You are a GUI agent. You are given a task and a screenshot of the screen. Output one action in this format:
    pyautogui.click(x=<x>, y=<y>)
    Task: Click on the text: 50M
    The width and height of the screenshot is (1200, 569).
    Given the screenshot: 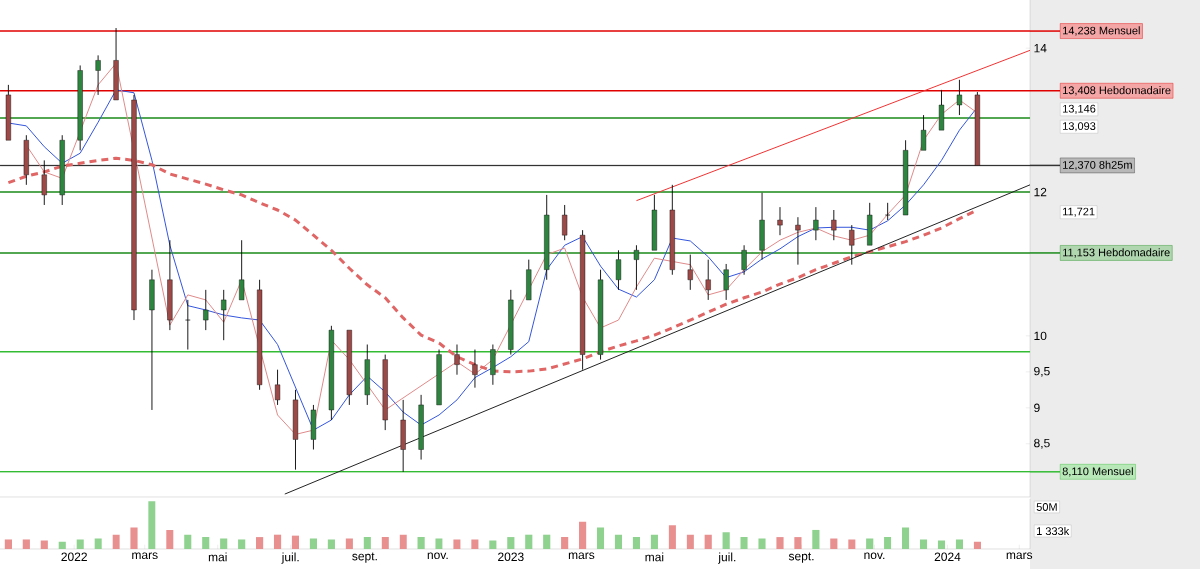 What is the action you would take?
    pyautogui.click(x=1046, y=507)
    